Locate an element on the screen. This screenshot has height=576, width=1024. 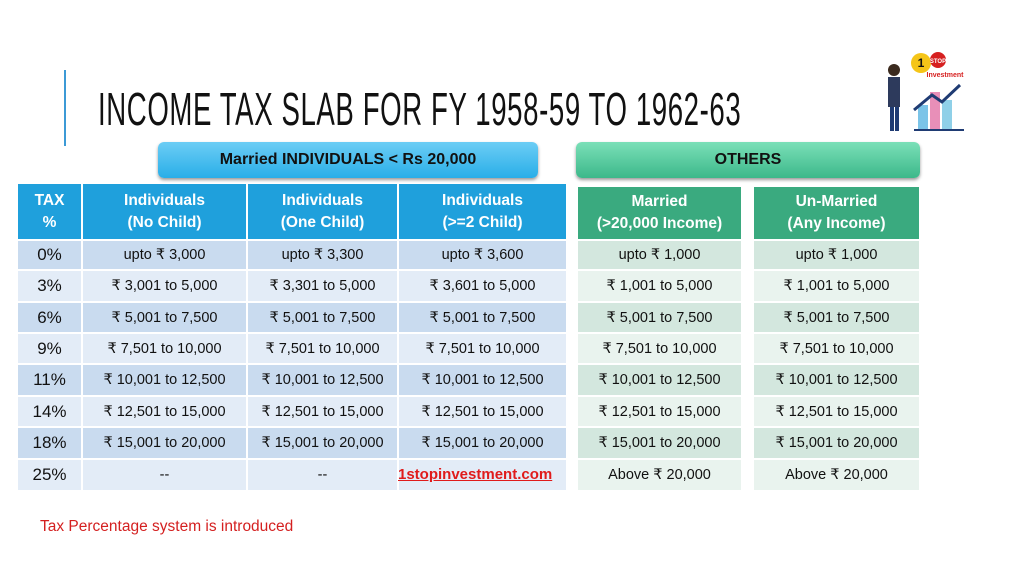
rate-cell: 18% is located at coordinates (49, 443).